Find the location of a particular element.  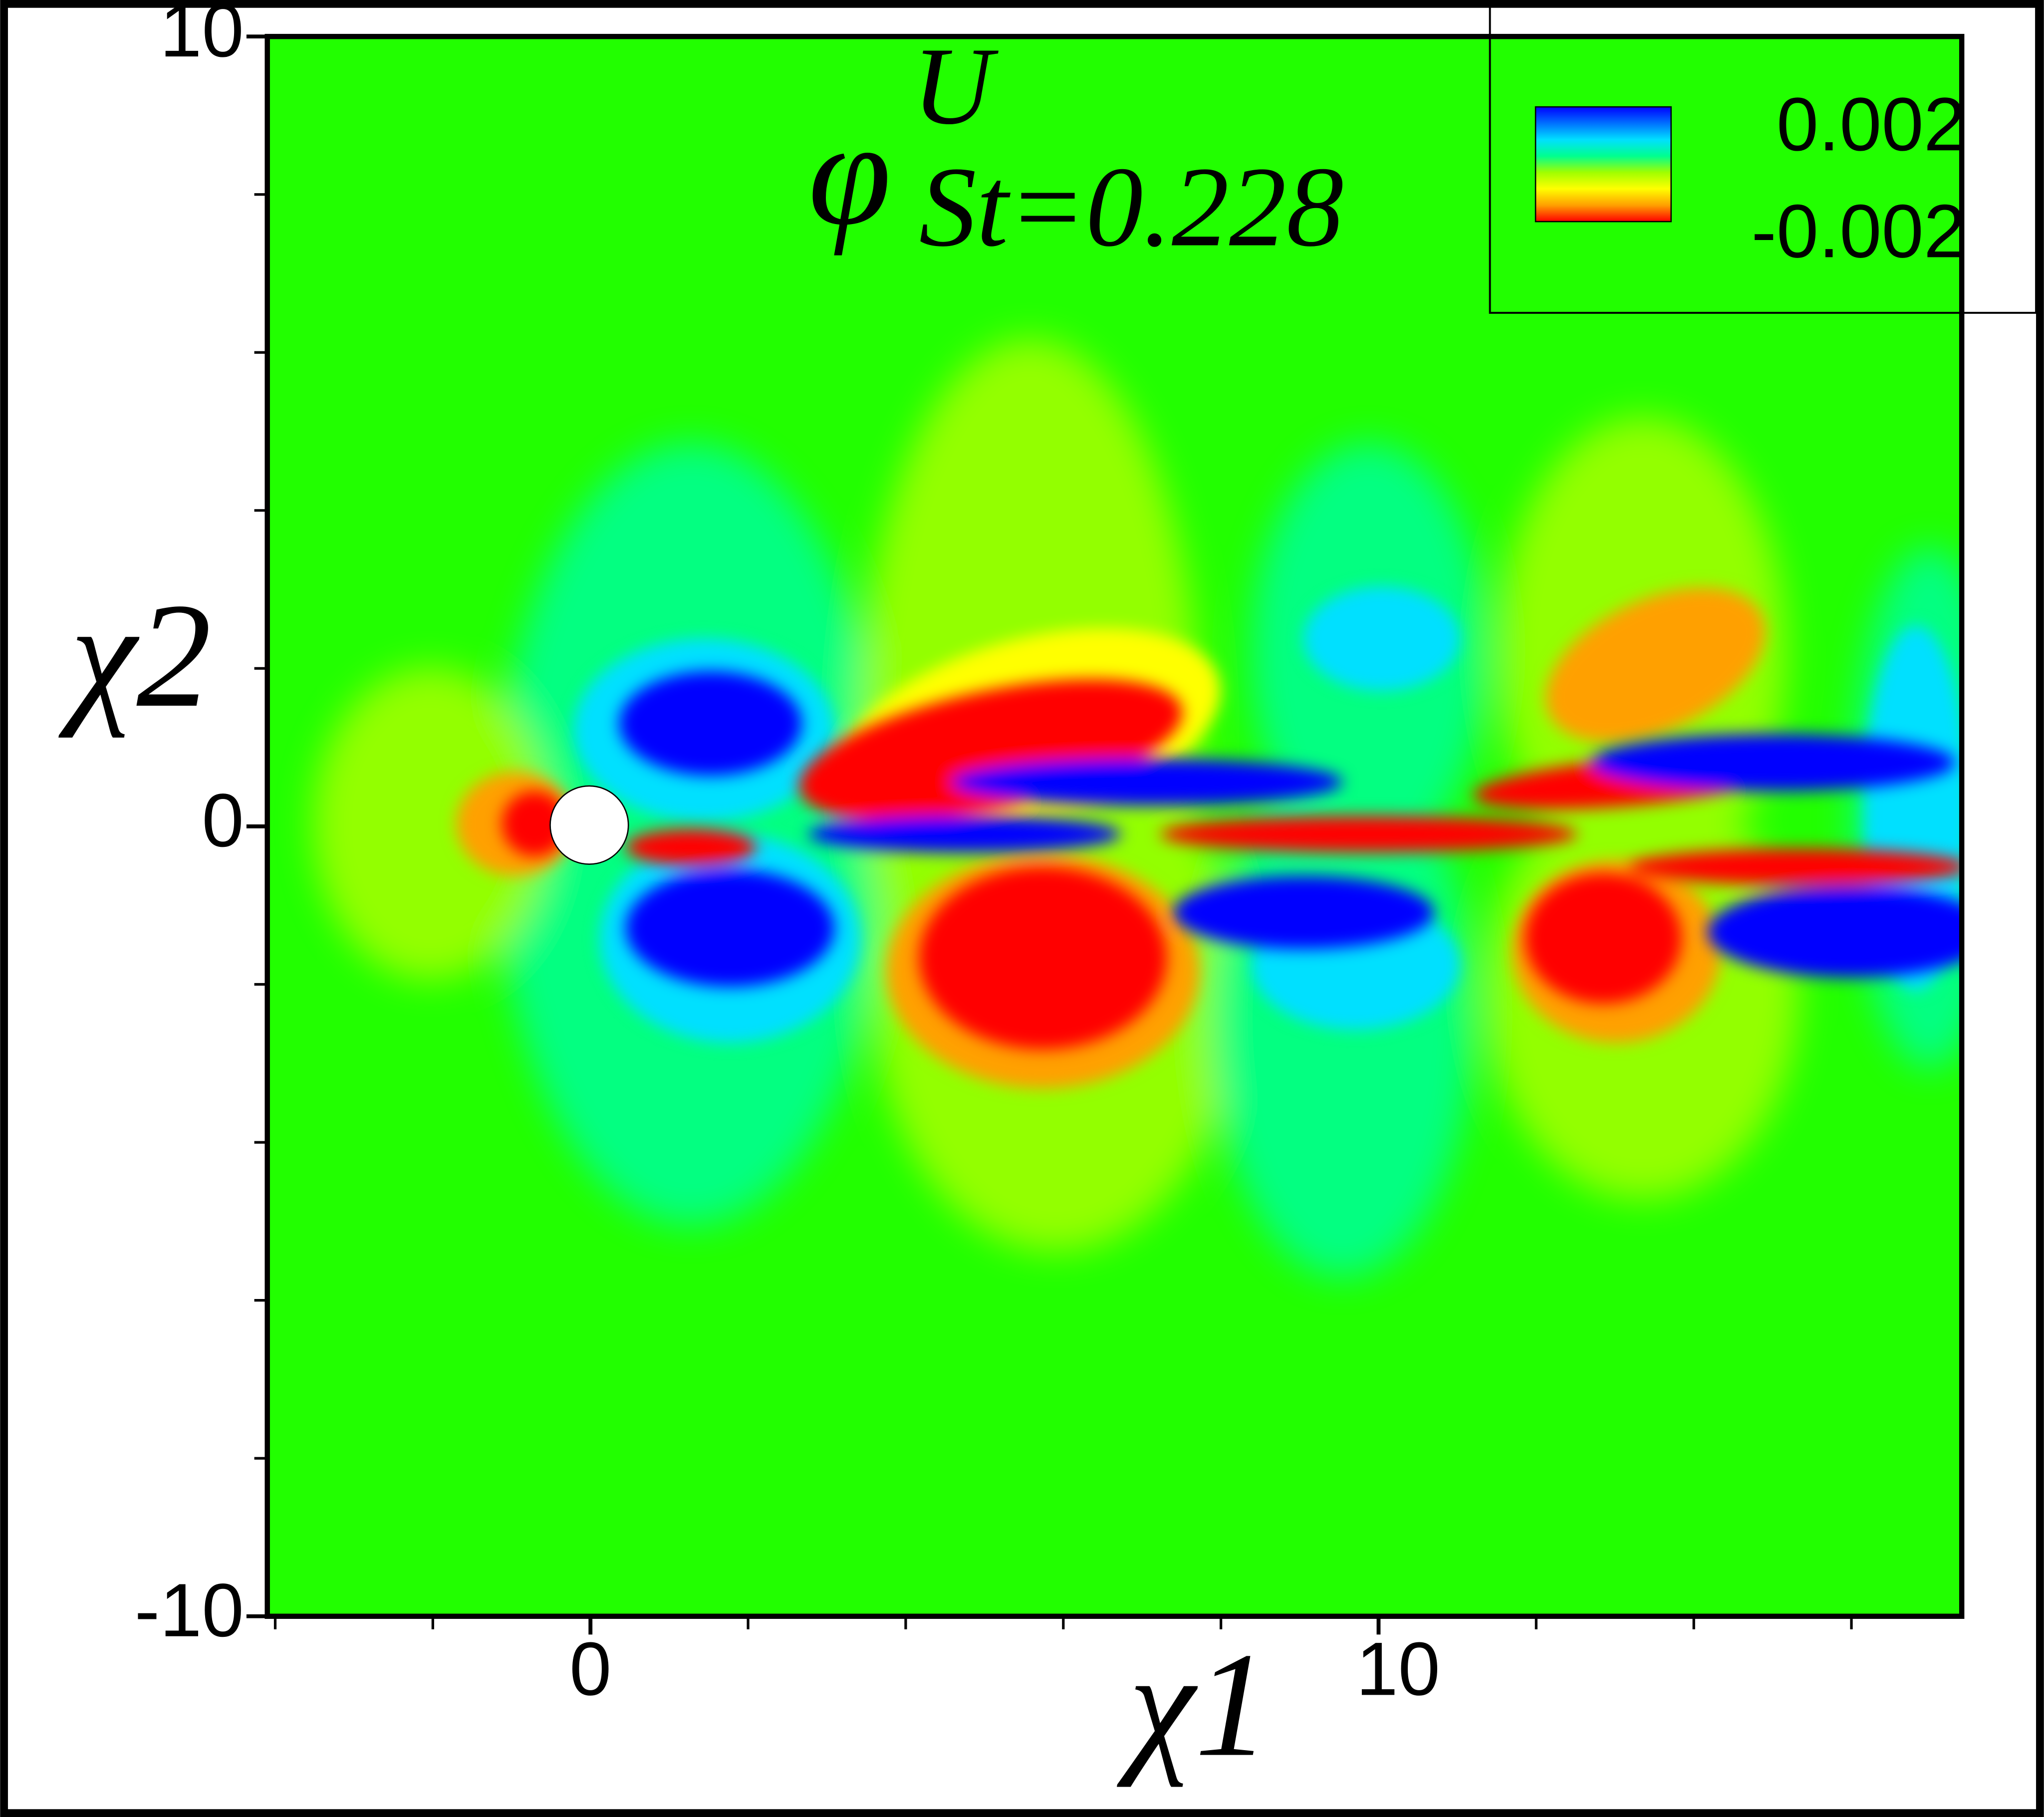

colorbar-min-label: -0.002 is located at coordinates (1858, 231).